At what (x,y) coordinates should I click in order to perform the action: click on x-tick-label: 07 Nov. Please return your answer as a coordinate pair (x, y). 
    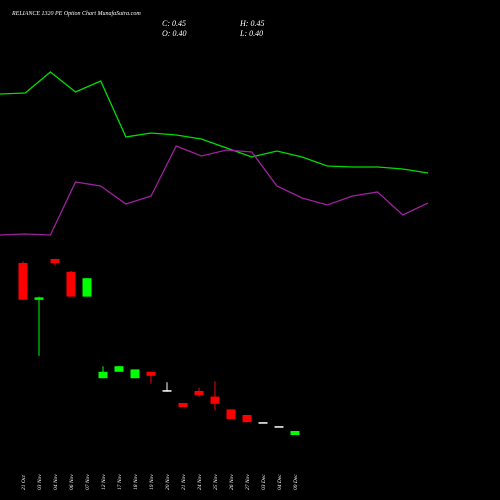
    Looking at the image, I should click on (88, 482).